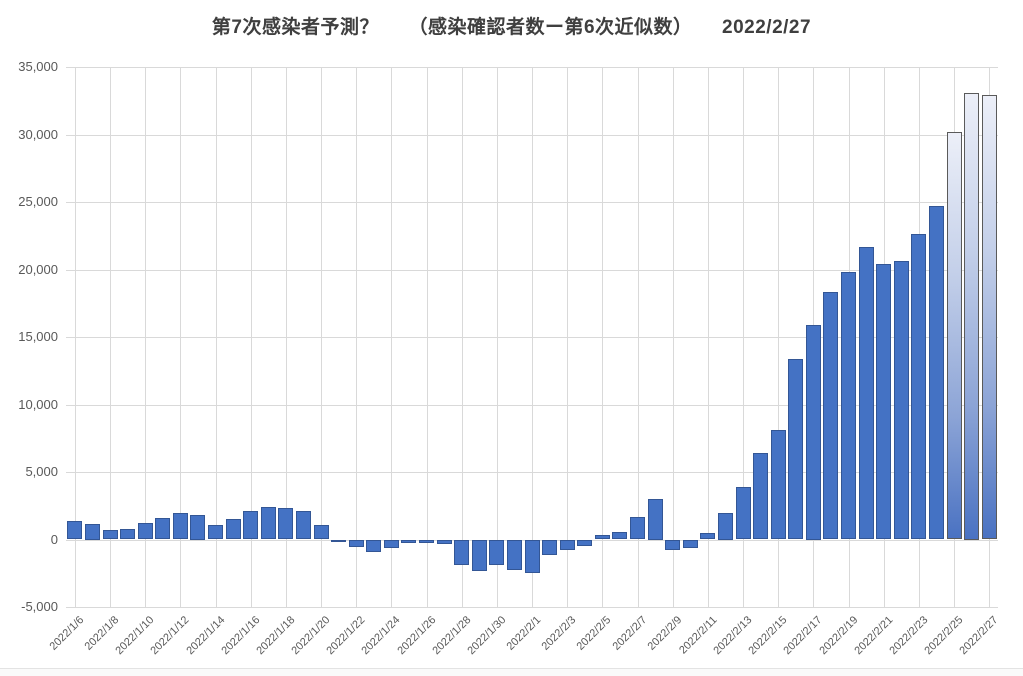 This screenshot has height=676, width=1023. Describe the element at coordinates (532, 607) in the screenshot. I see `horizontal-gridline` at that location.